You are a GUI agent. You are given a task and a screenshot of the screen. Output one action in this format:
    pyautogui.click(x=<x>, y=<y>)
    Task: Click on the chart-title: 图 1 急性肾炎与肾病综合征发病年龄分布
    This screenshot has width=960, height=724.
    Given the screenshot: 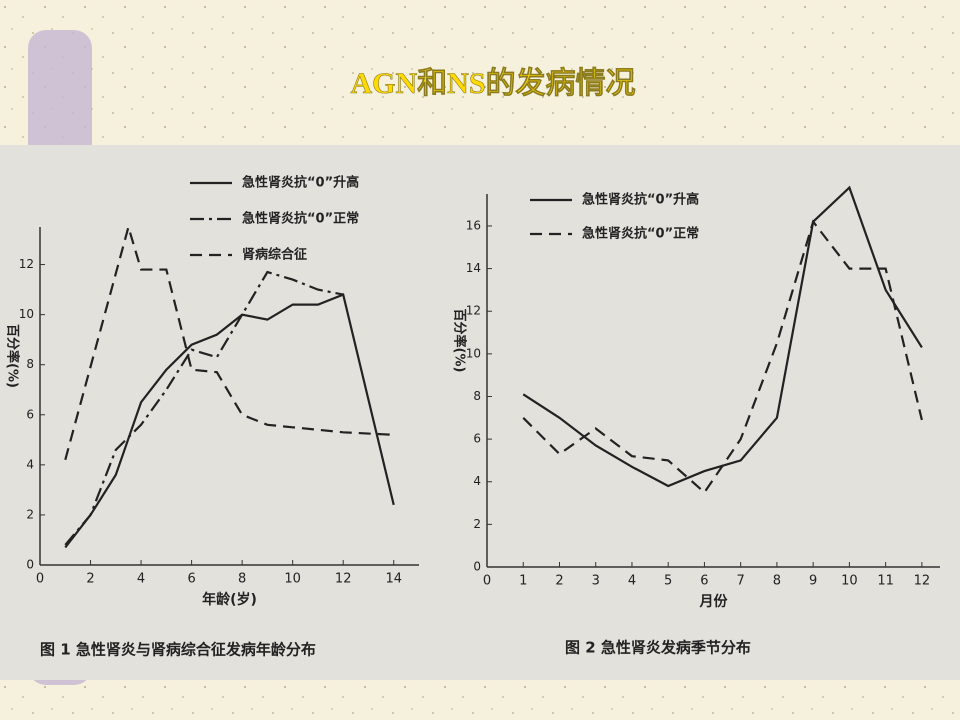 What is the action you would take?
    pyautogui.click(x=178, y=650)
    